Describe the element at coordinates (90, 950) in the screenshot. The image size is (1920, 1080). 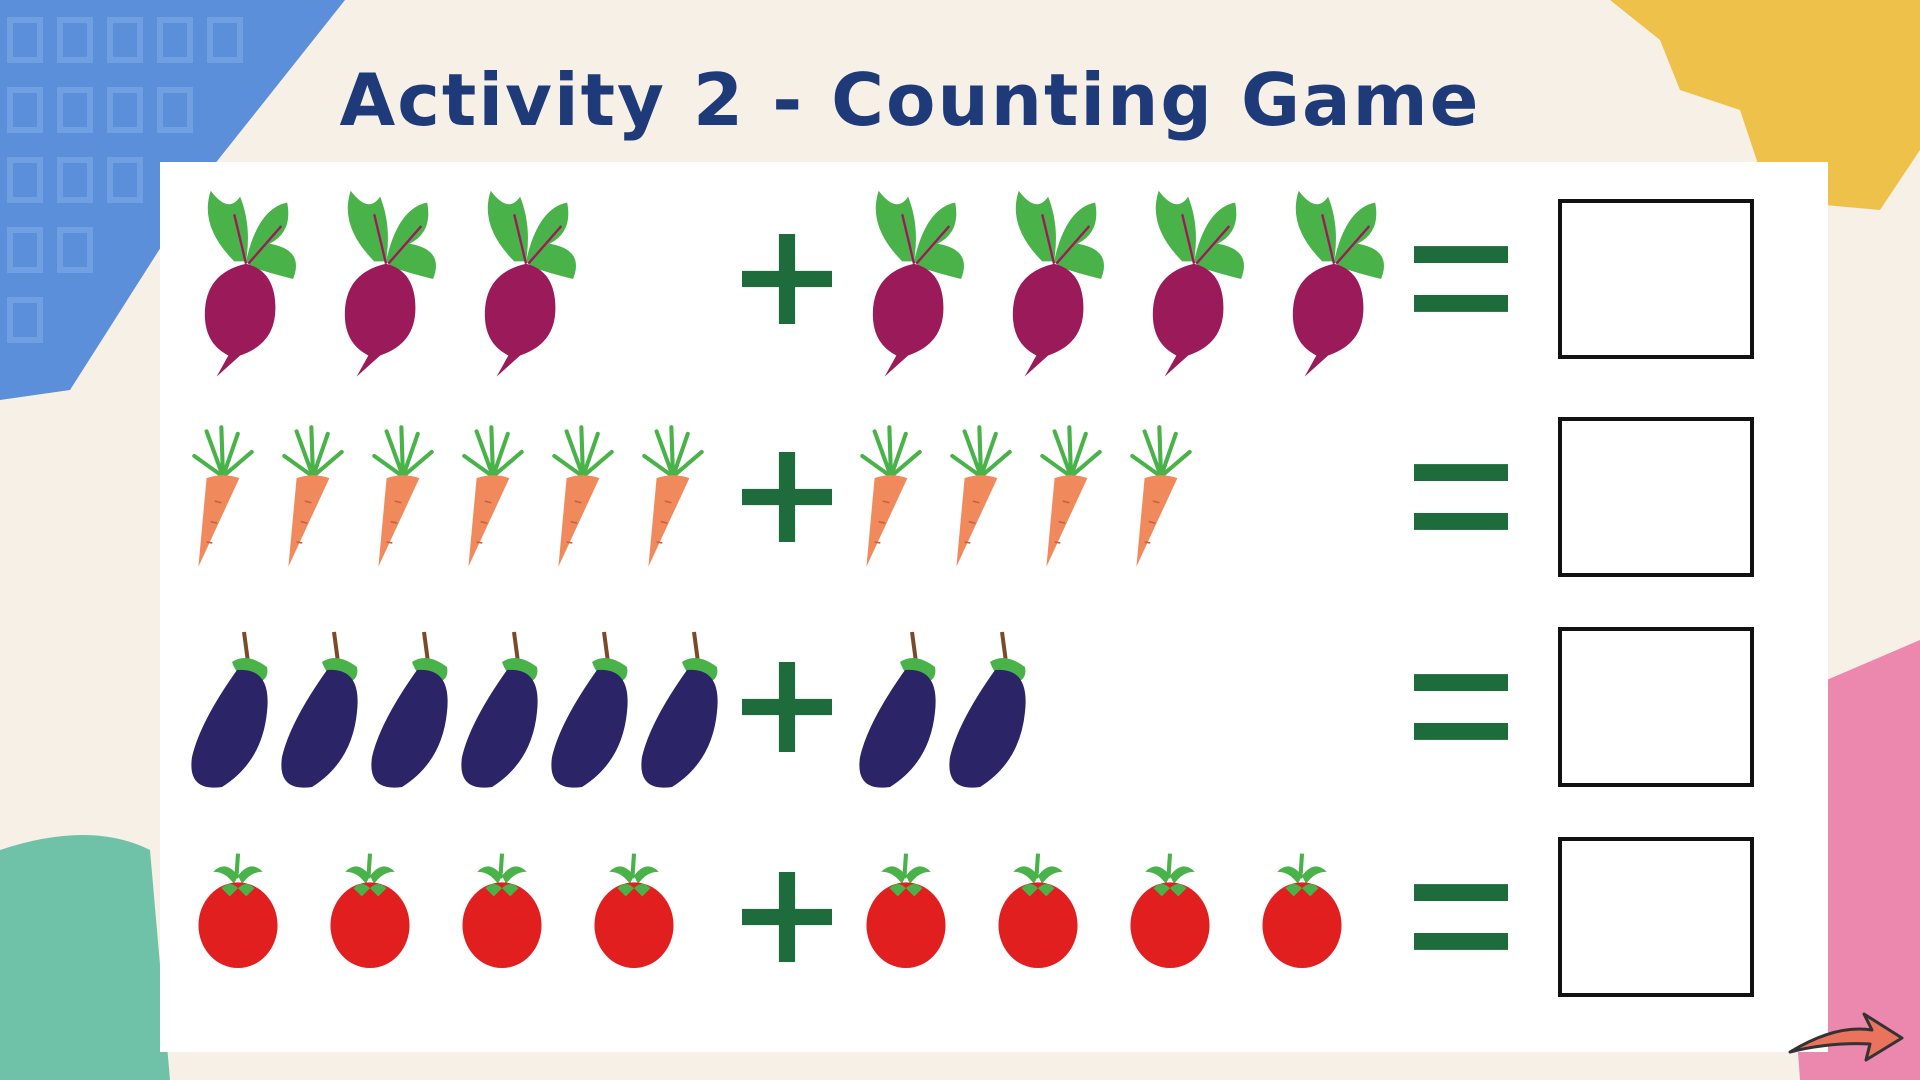
I see `decorative-teal-shape` at that location.